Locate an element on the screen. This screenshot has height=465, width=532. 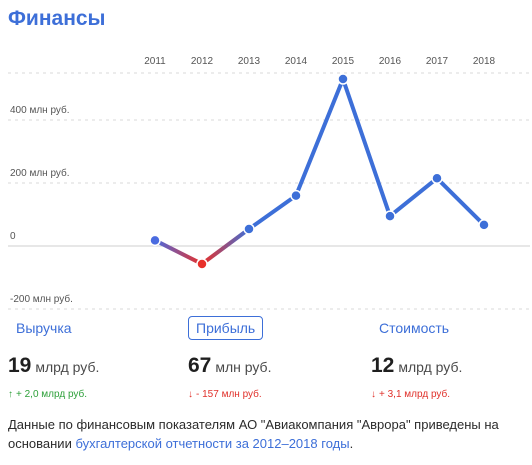
page-title: Финансы is located at coordinates (57, 18).